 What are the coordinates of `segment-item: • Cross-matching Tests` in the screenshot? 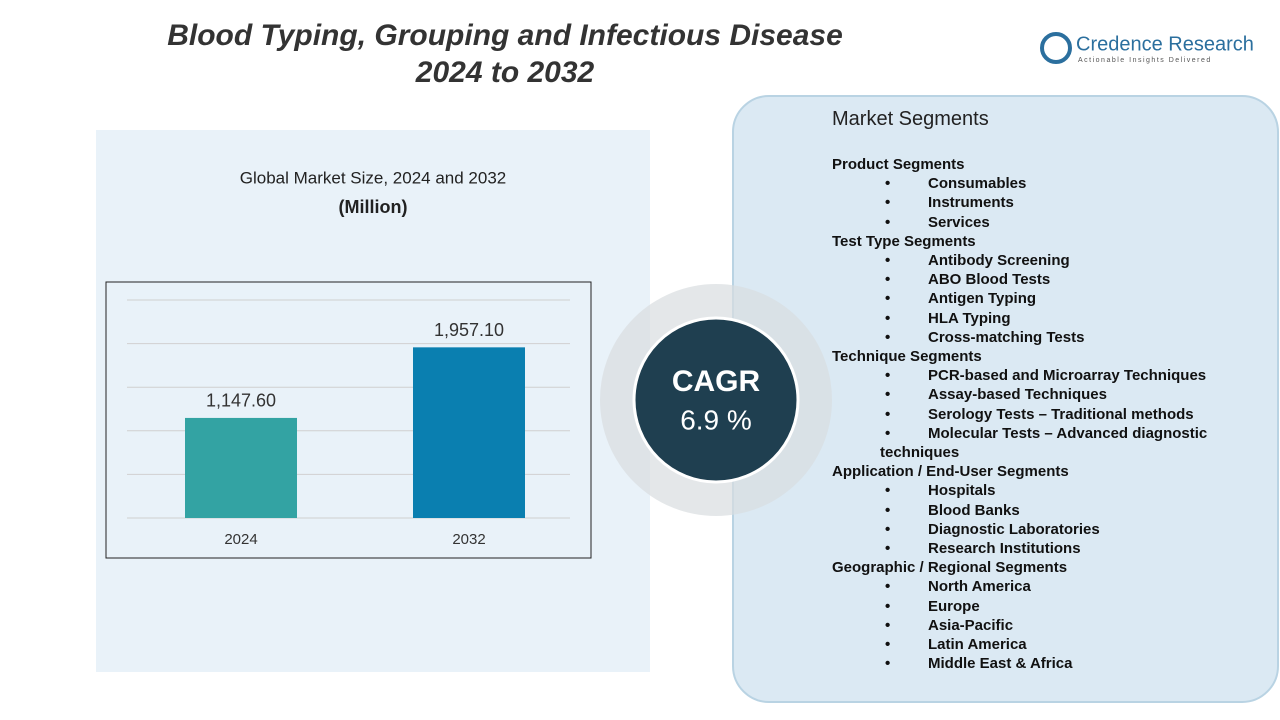 It's located at (1065, 337).